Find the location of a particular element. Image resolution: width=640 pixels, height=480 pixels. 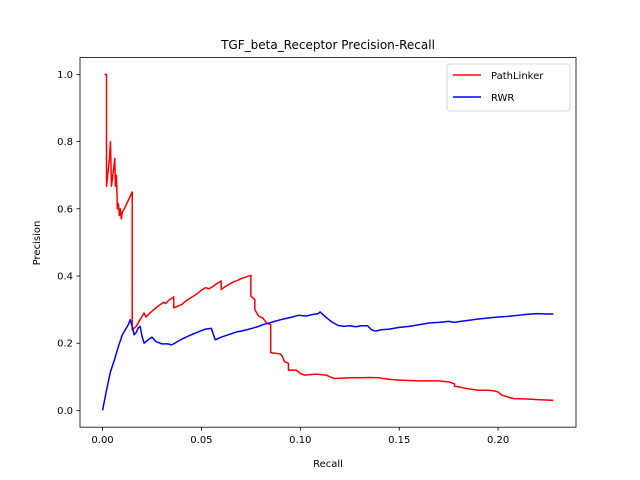

x-tick-label: 0.00 is located at coordinates (102, 440).